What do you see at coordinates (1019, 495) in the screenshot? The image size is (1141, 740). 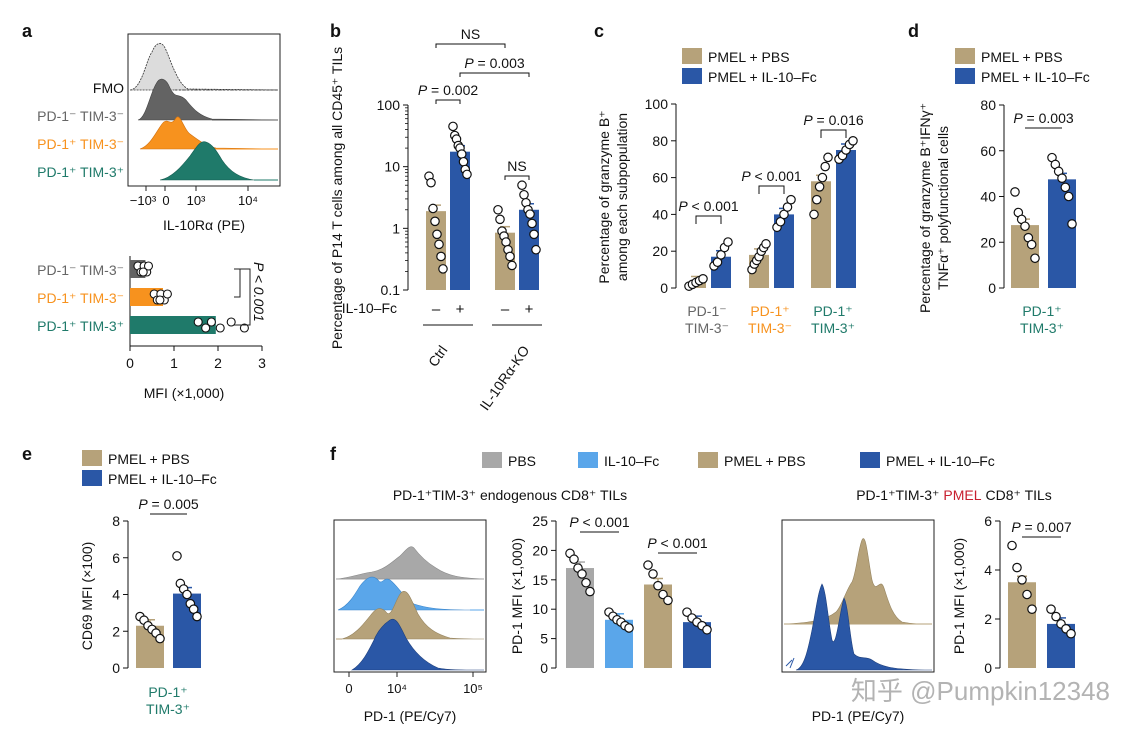 I see `right-title-part: CD8⁺ TILs` at bounding box center [1019, 495].